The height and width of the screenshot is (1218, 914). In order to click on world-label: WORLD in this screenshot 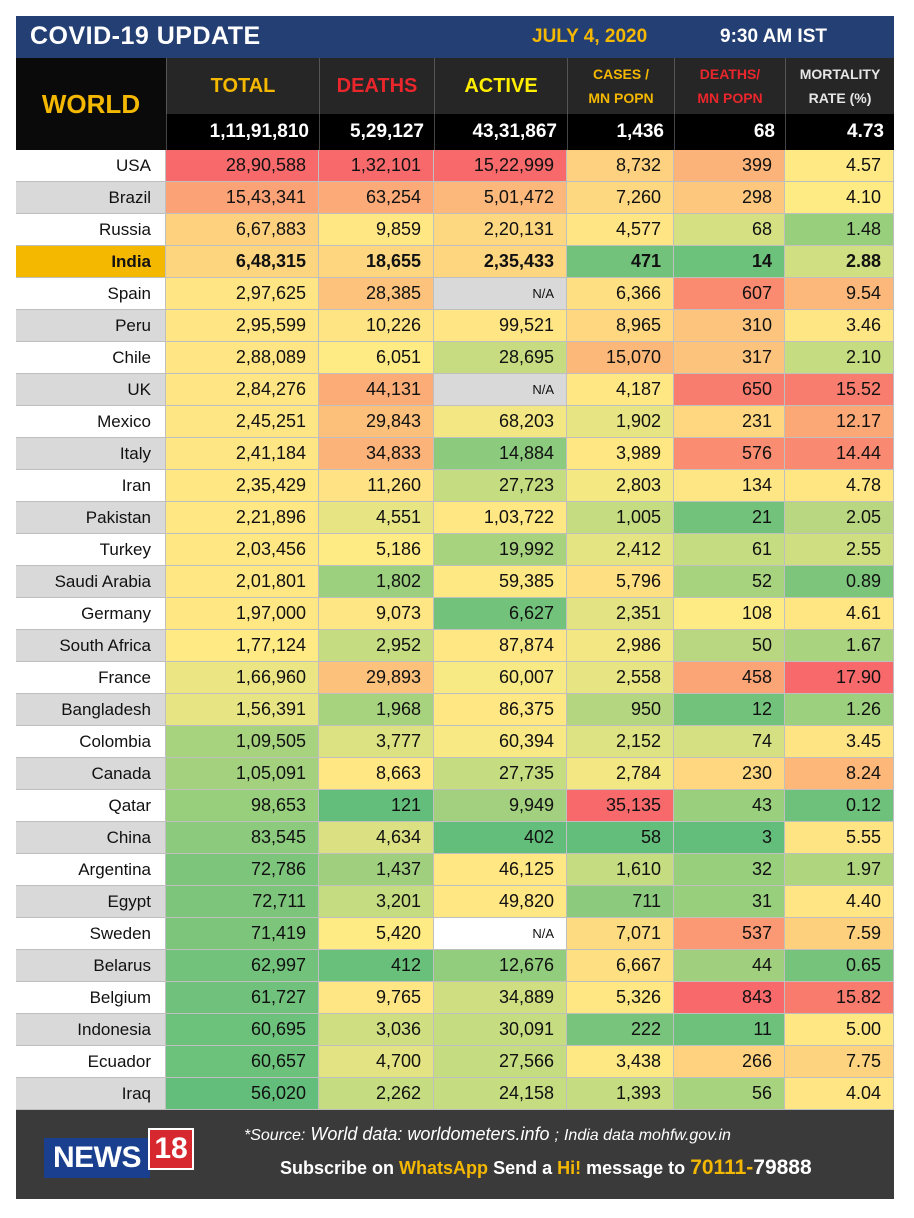, I will do `click(91, 104)`.